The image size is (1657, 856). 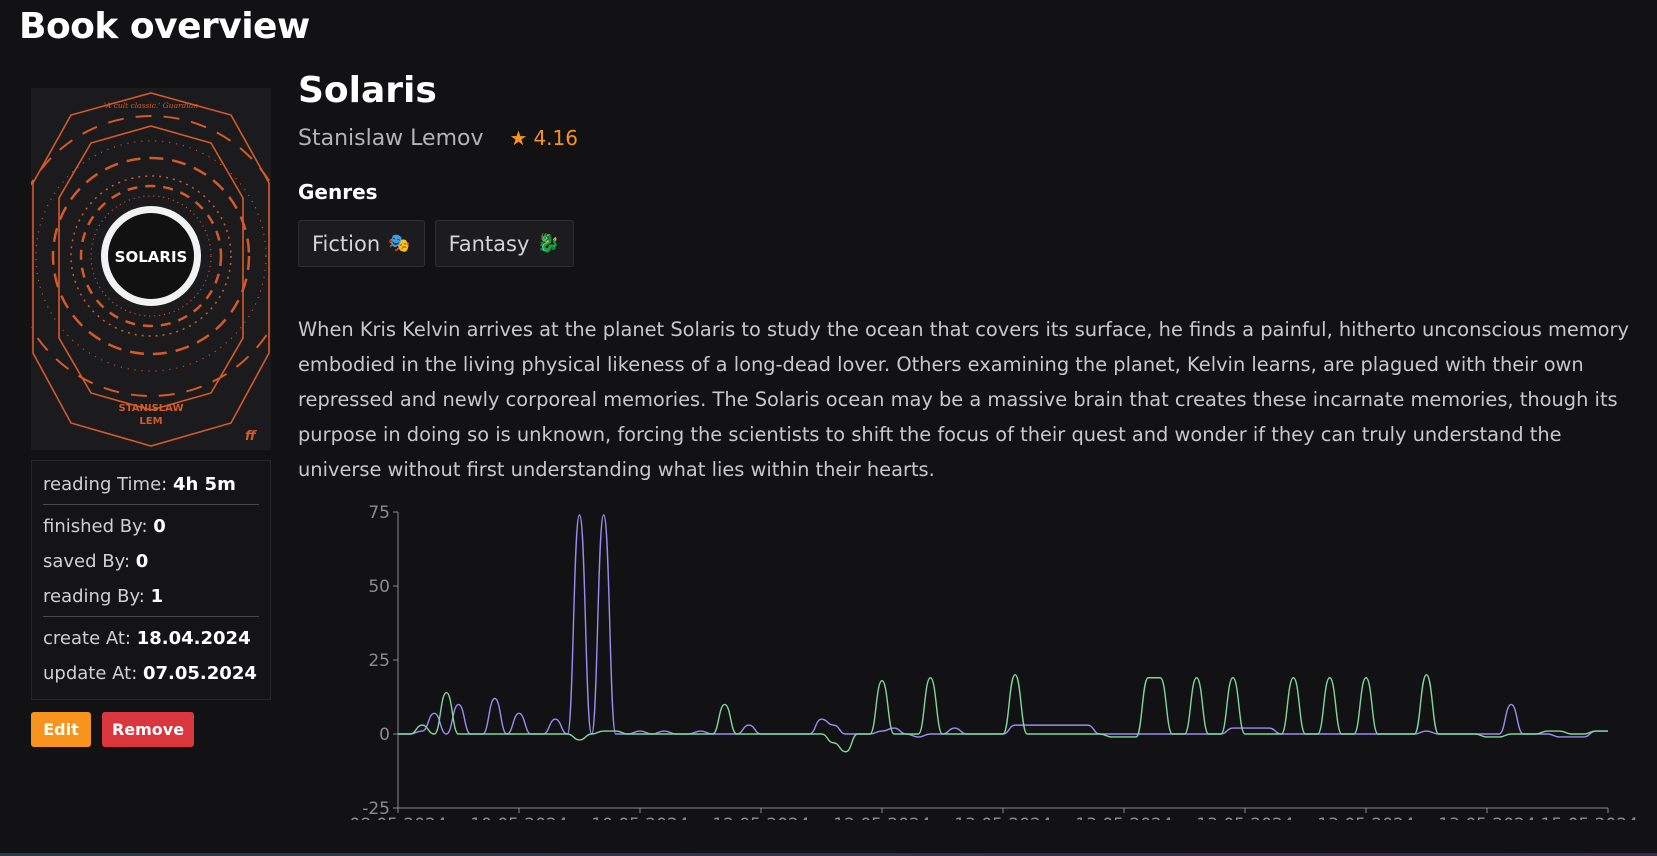 I want to click on reading-by-value: 1, so click(x=157, y=596).